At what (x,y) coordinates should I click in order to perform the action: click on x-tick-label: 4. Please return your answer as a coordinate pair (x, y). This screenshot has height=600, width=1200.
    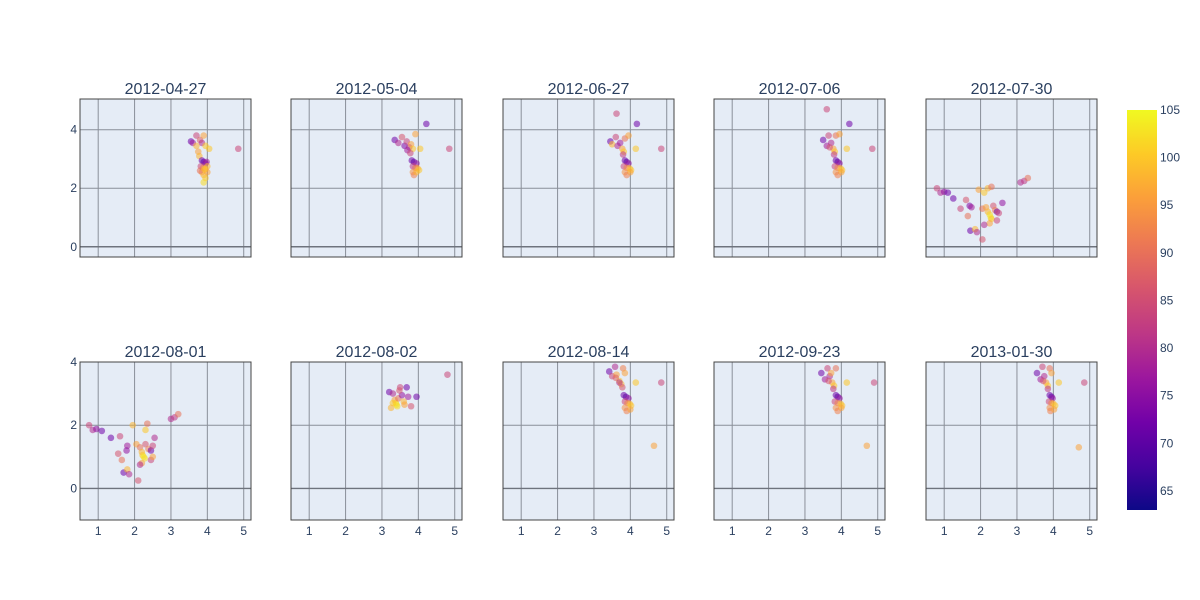
    Looking at the image, I should click on (1053, 531).